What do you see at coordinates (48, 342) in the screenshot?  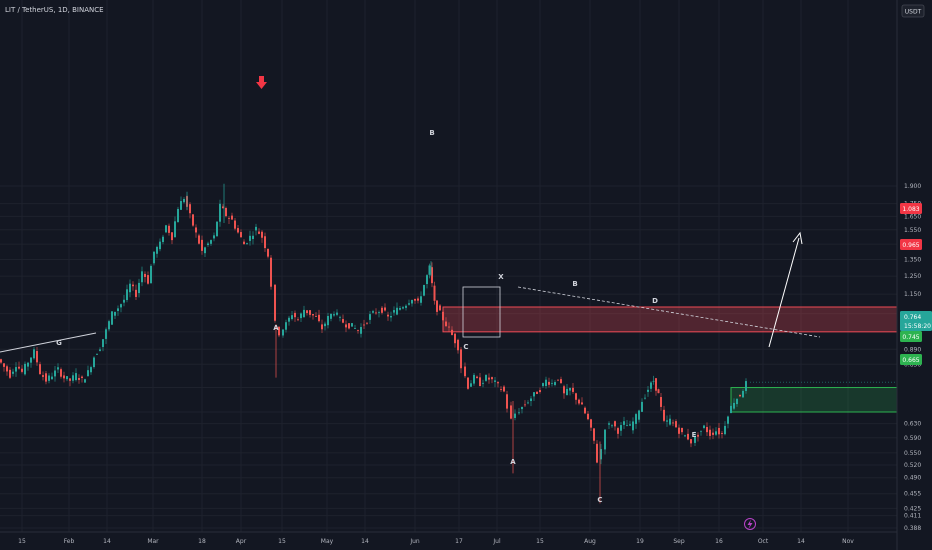 I see `ascending-trendline` at bounding box center [48, 342].